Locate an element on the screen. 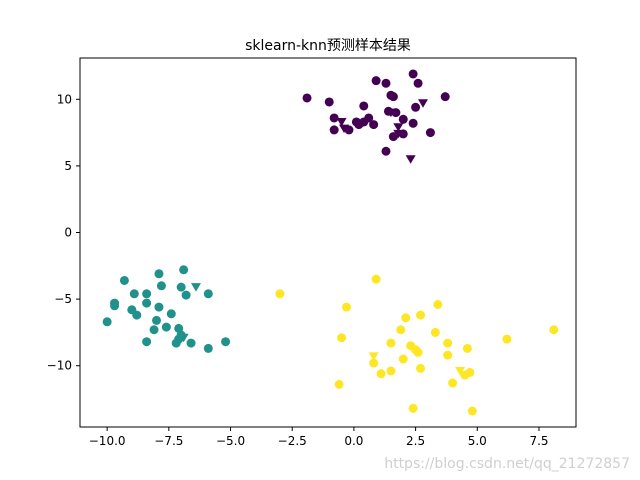 Image resolution: width=640 pixels, height=480 pixels. x-tick-label: −2.5 is located at coordinates (292, 441).